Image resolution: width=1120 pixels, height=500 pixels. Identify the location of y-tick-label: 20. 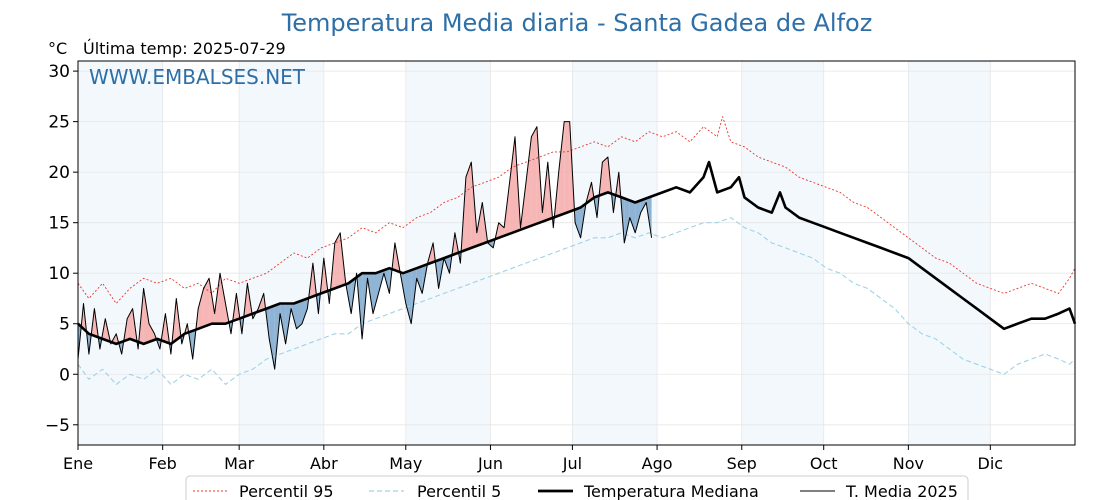
(59, 173).